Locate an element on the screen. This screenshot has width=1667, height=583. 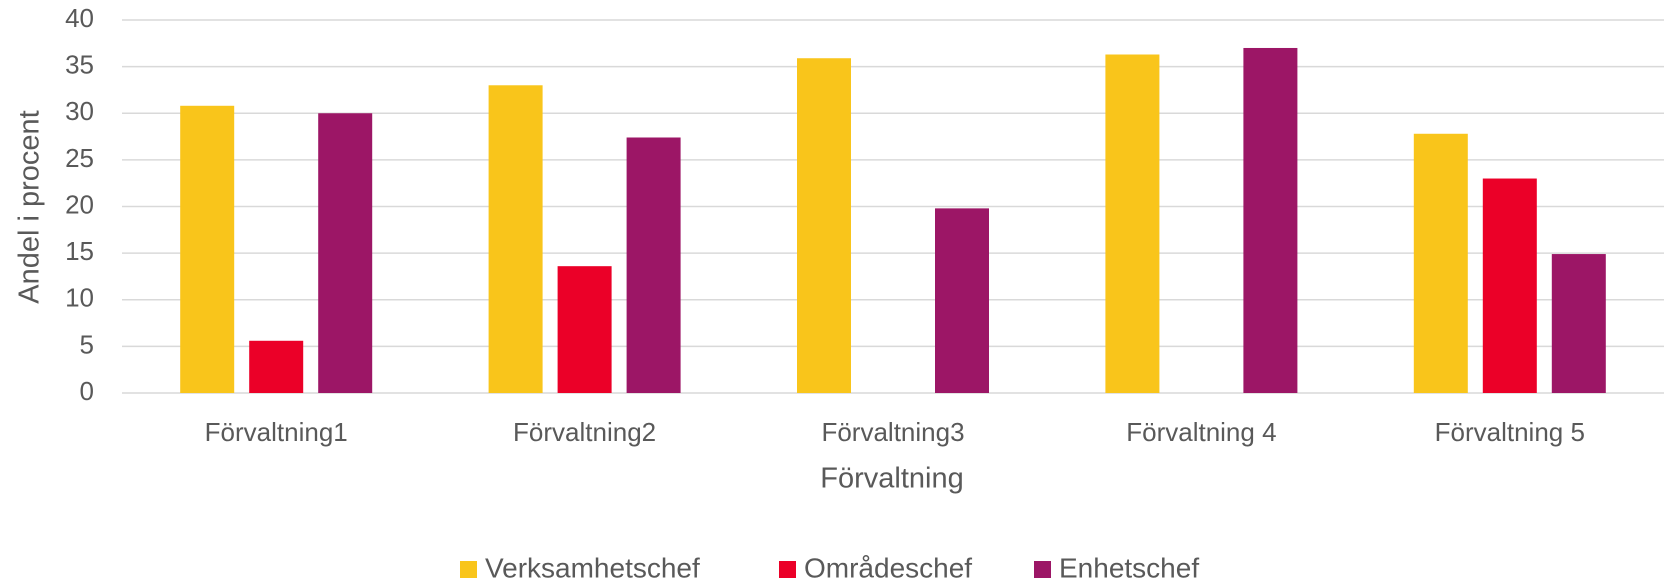
y-tick-label: 25 is located at coordinates (79, 158).